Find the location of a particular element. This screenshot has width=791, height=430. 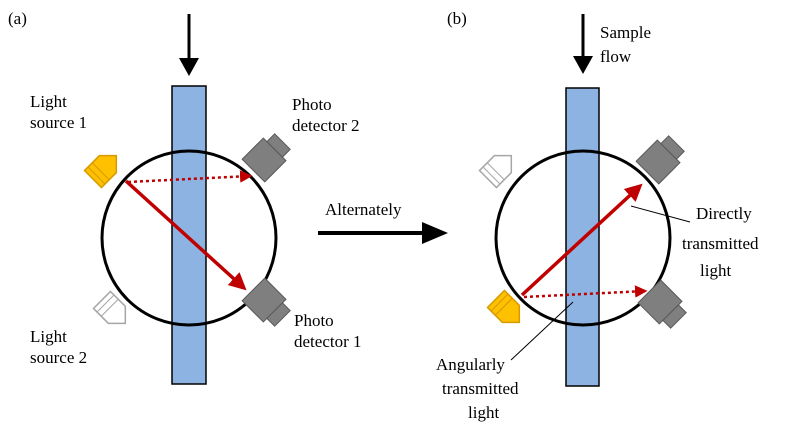

directly-label-l1: Directly is located at coordinates (724, 213).